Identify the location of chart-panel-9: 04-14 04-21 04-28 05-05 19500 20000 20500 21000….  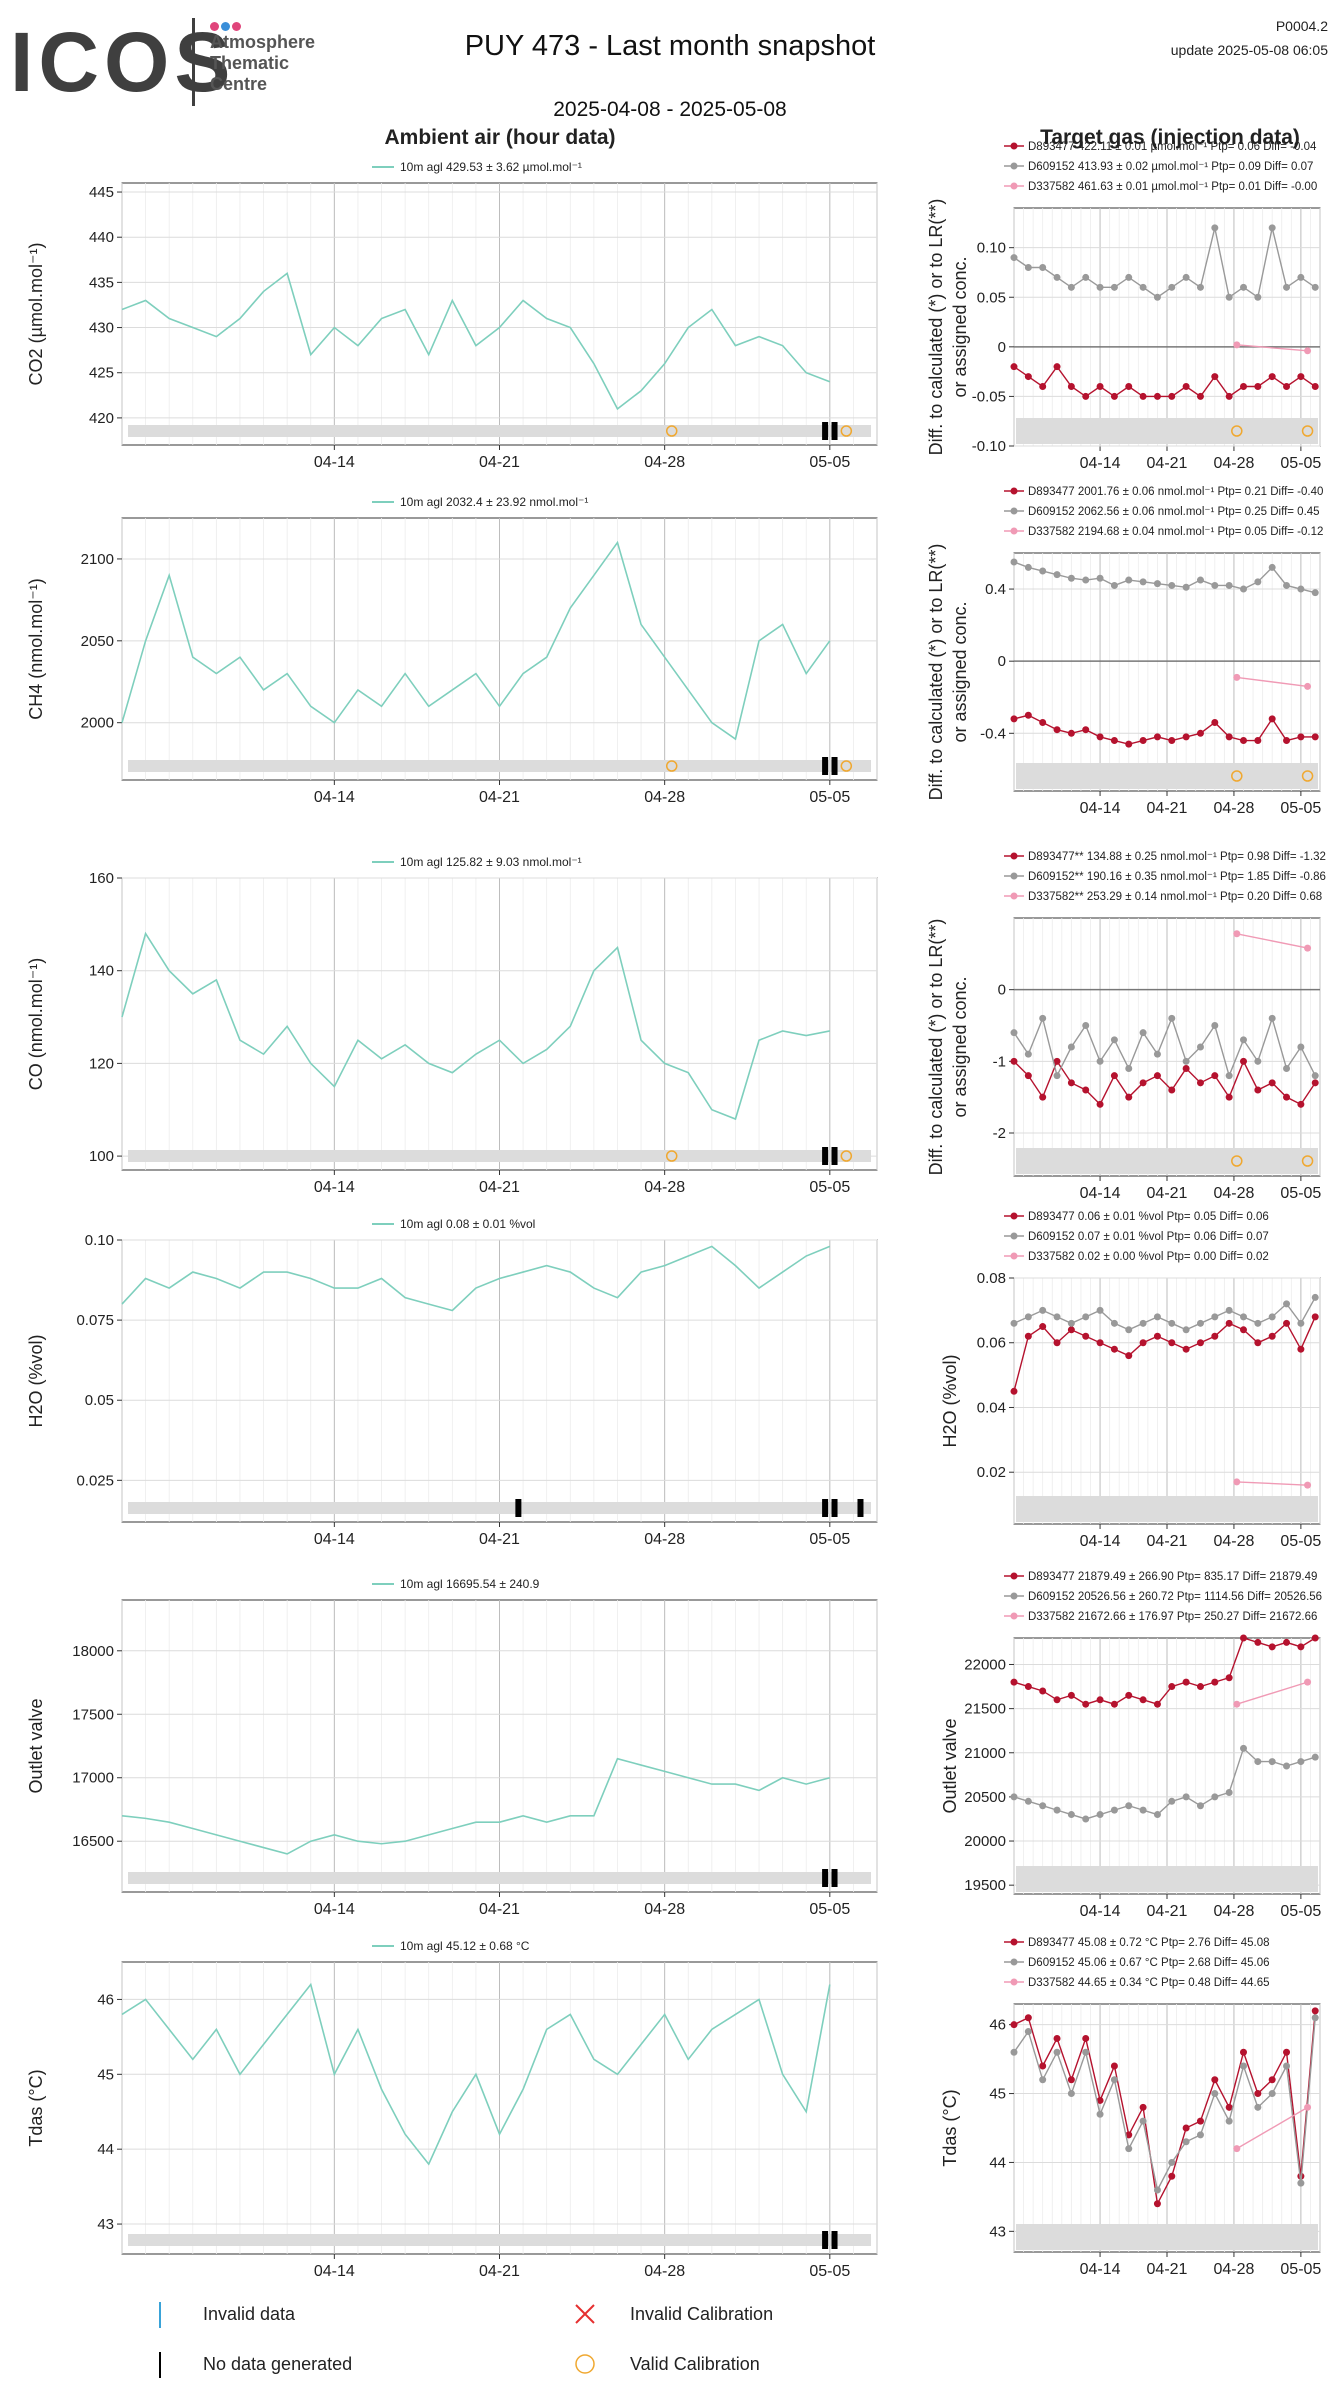
(1131, 1745).